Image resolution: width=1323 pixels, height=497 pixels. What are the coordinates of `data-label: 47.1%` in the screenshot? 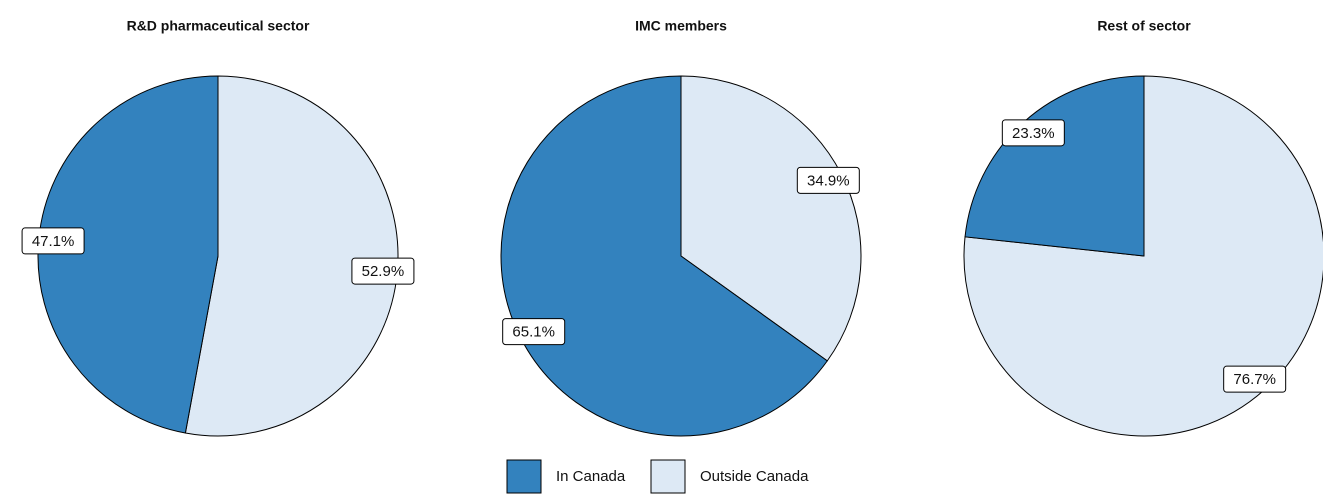 It's located at (53, 241).